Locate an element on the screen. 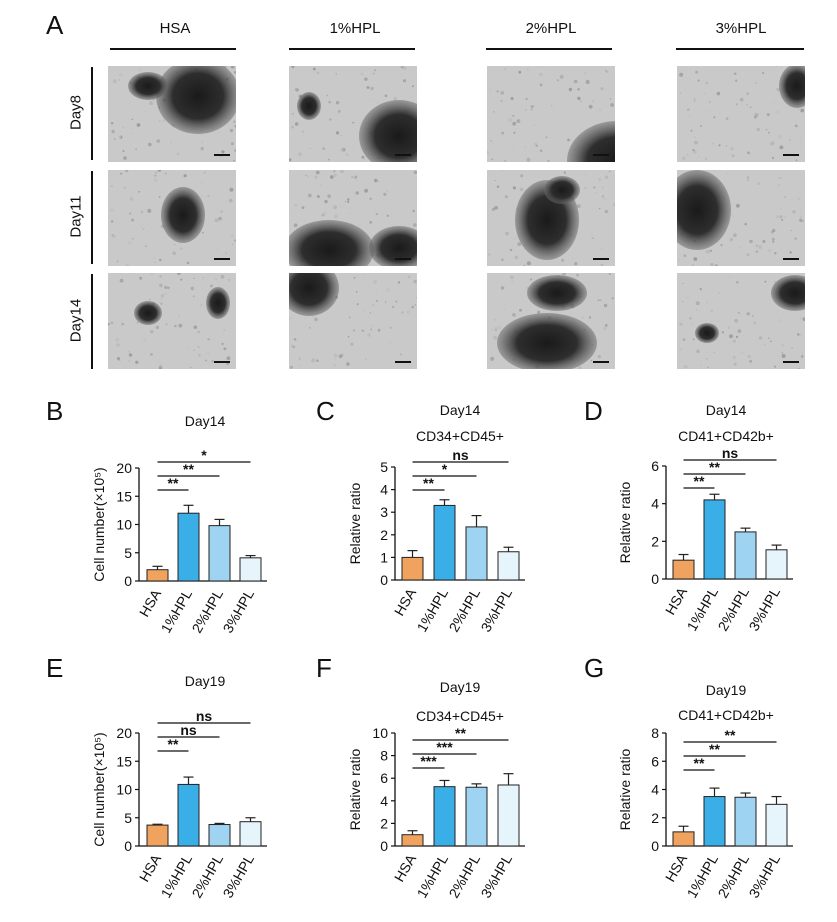 This screenshot has height=922, width=837. panel-letter-e: E is located at coordinates (54, 668).